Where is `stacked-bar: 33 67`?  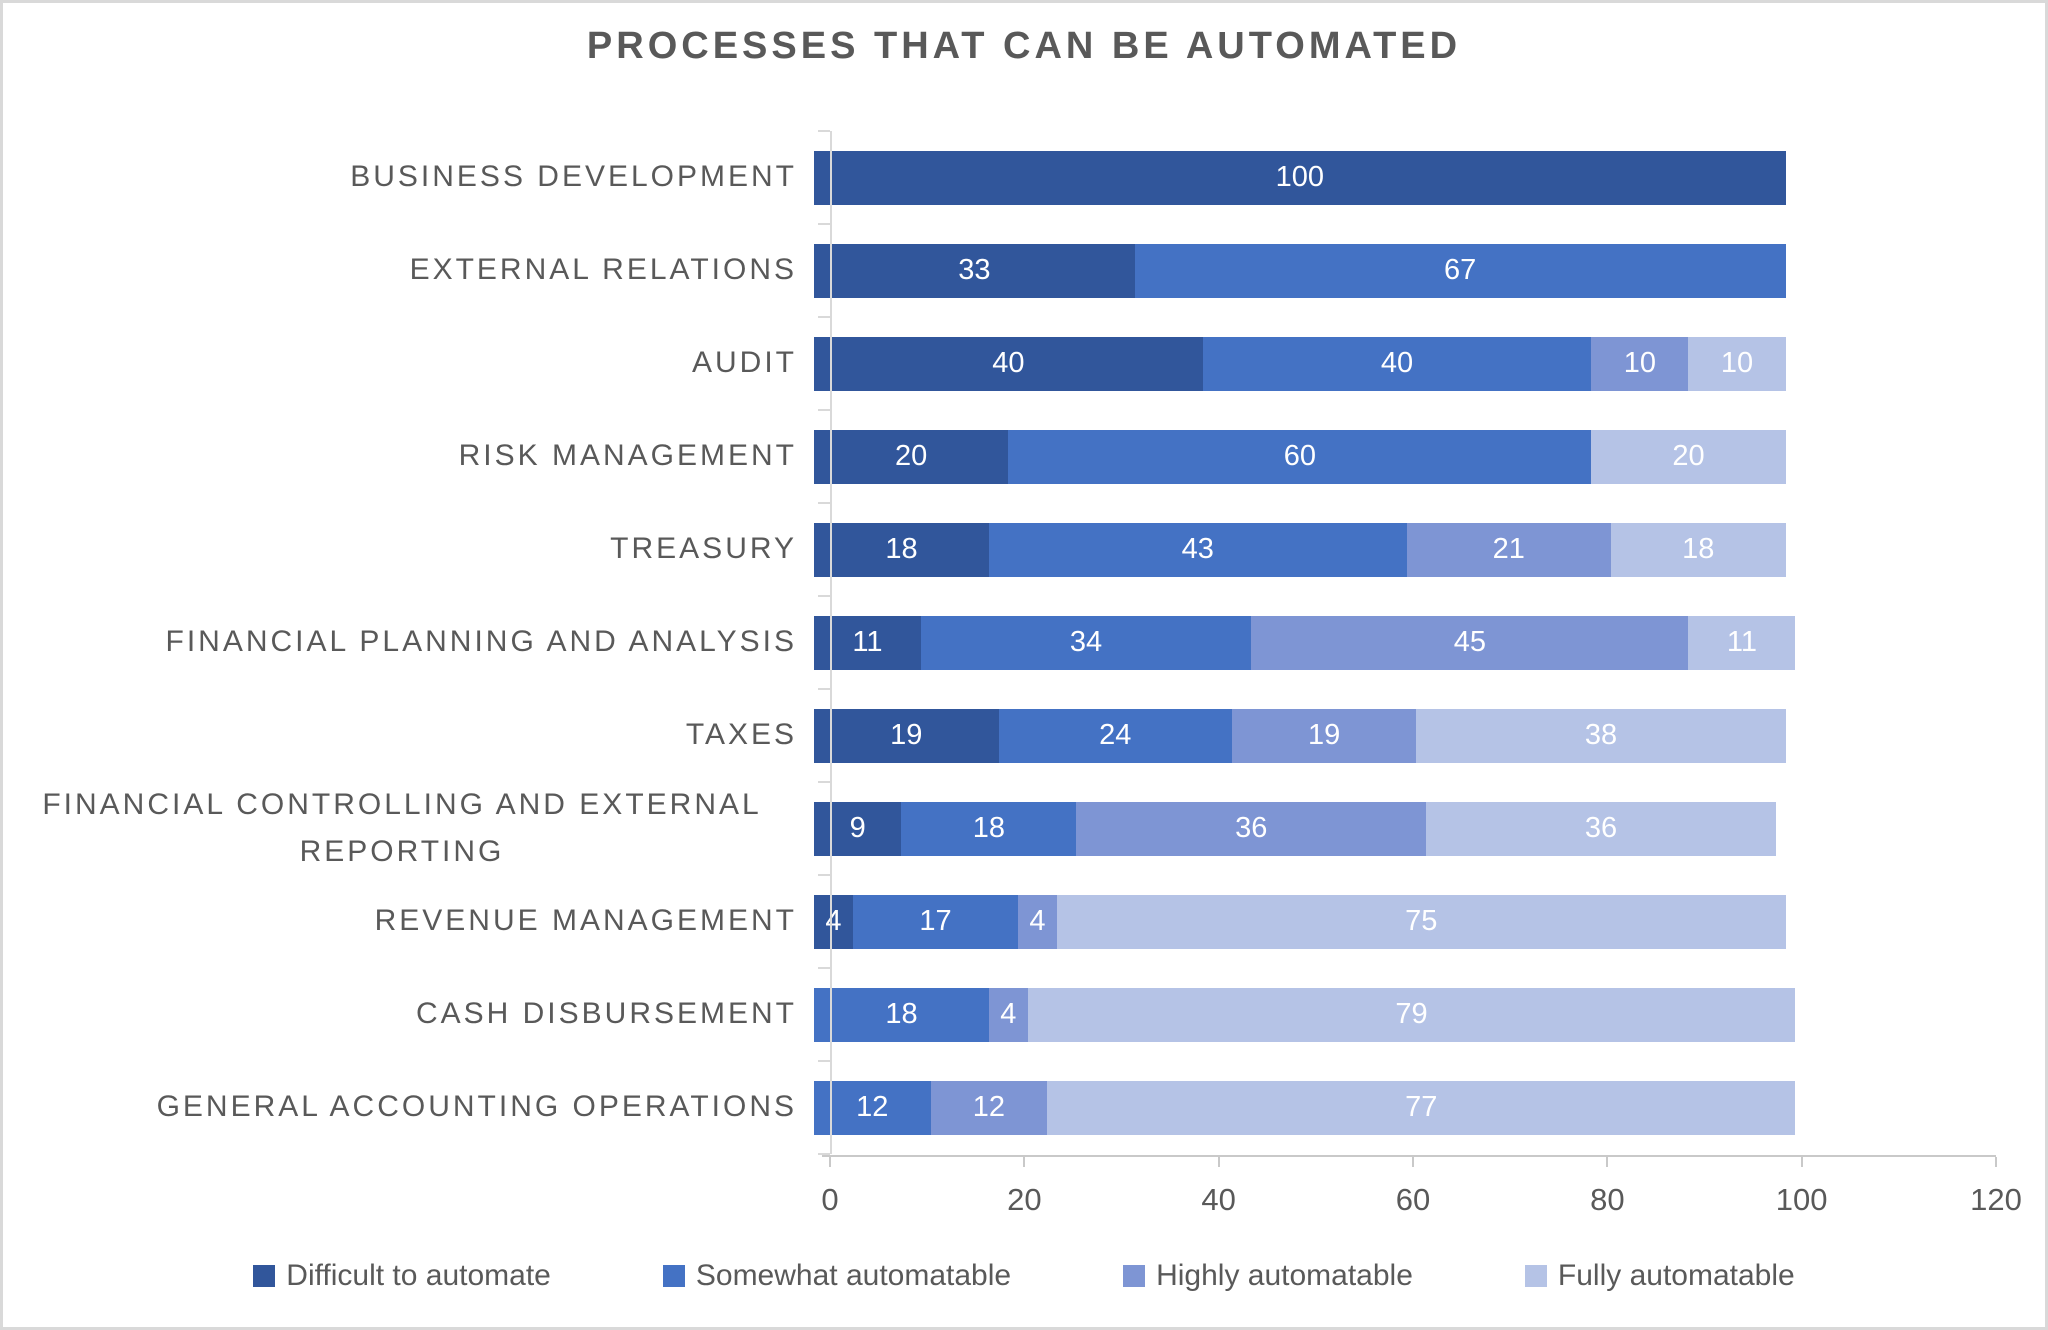
stacked-bar: 33 67 is located at coordinates (1300, 270).